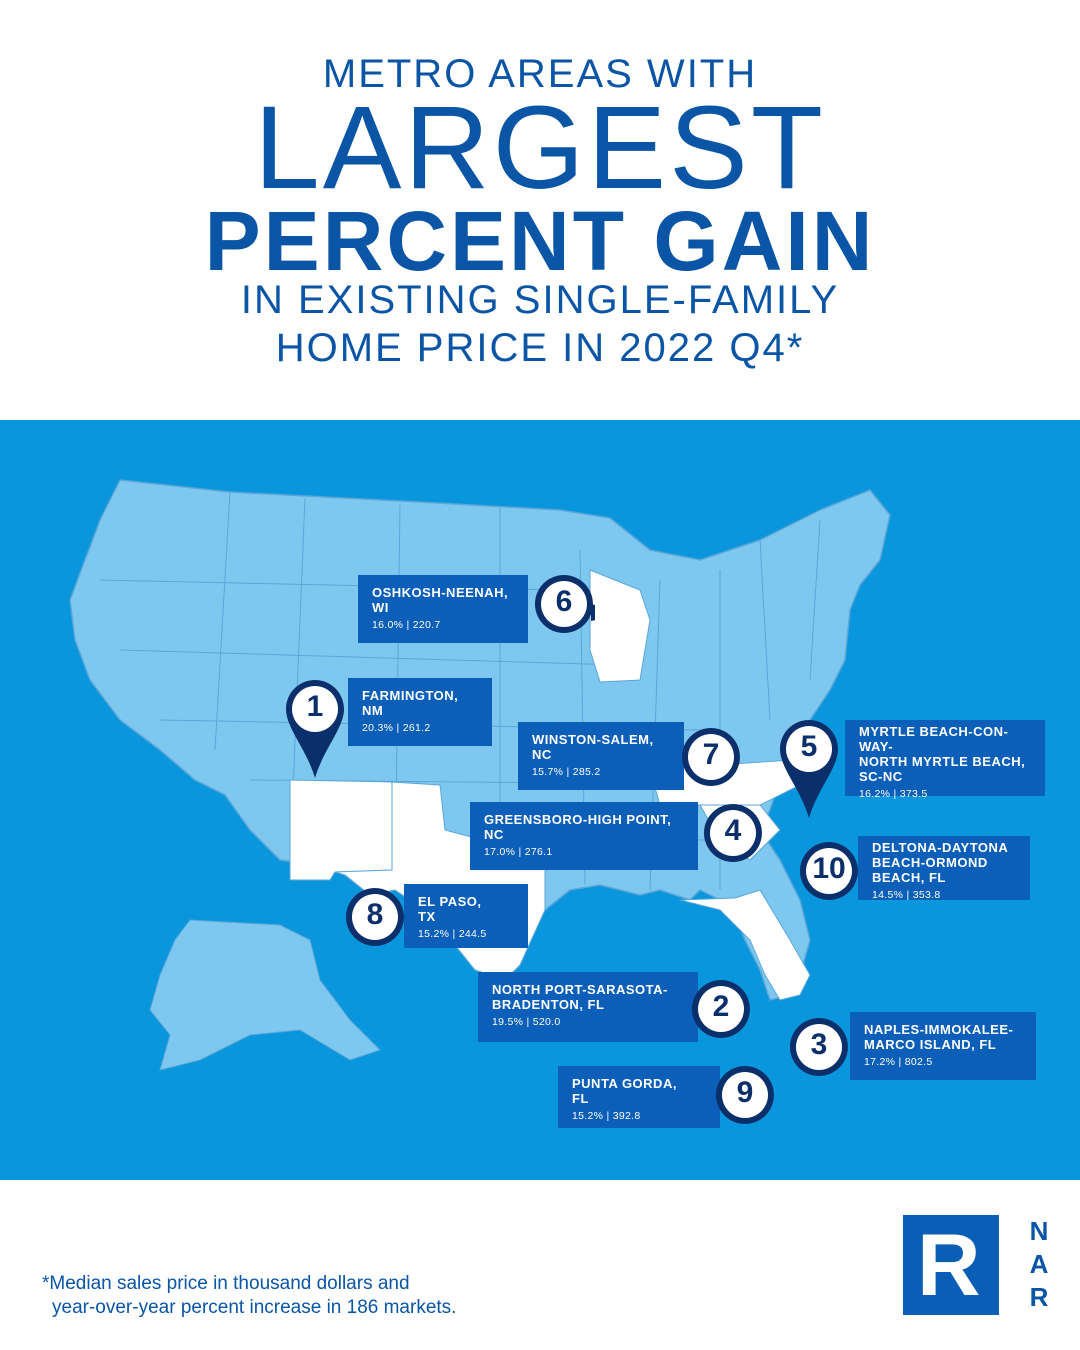 This screenshot has width=1080, height=1350. I want to click on nar-logo-letters: N A R, so click(1039, 1264).